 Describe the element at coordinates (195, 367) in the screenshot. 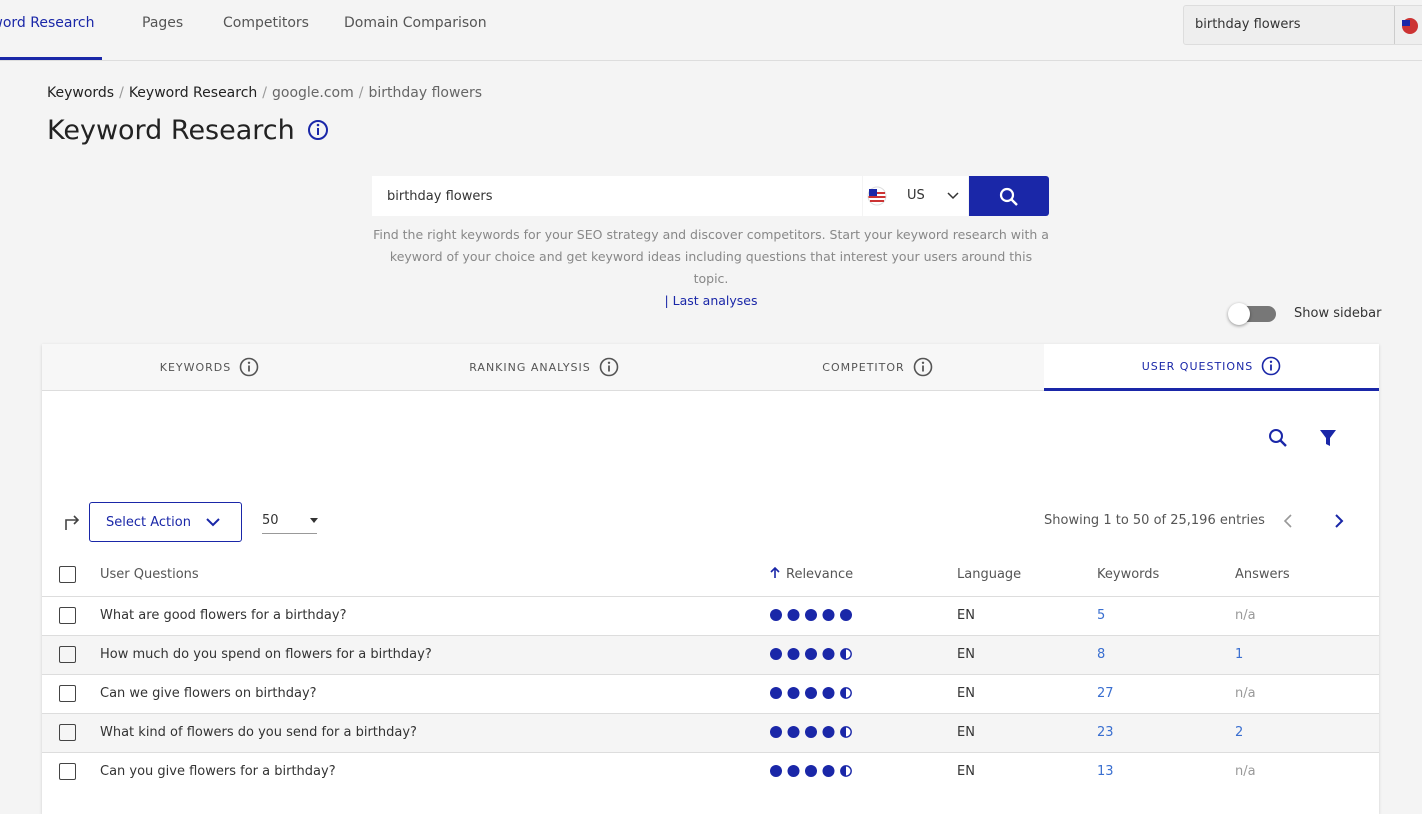

I see `tab-label: KEYWORDS` at that location.